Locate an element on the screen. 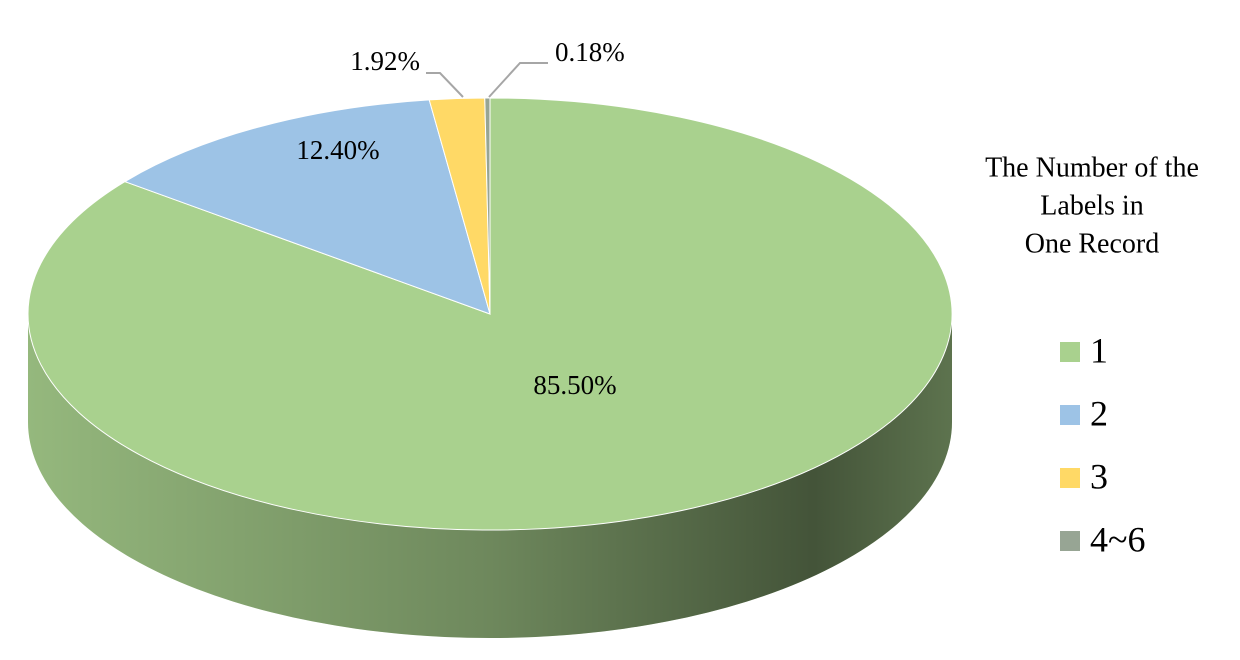  data-label: 1.92% is located at coordinates (385, 61).